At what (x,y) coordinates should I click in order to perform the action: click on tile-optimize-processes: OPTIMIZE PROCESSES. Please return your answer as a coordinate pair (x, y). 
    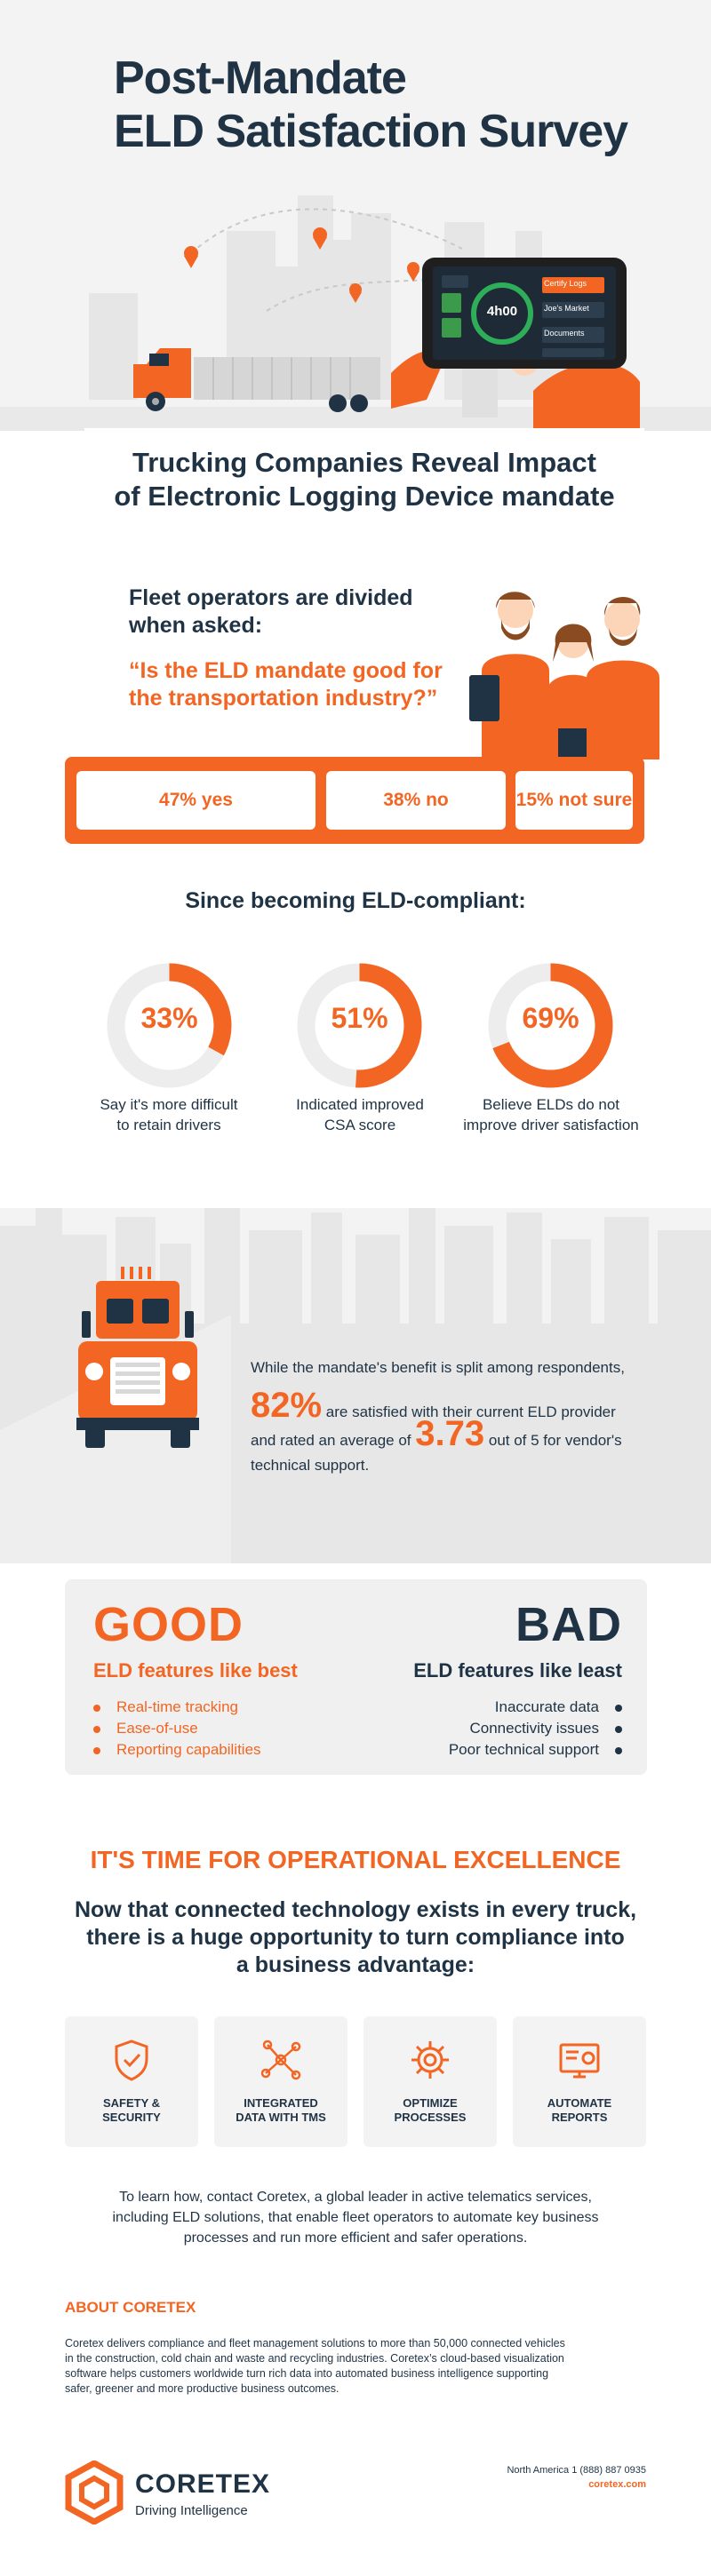
    Looking at the image, I should click on (430, 2081).